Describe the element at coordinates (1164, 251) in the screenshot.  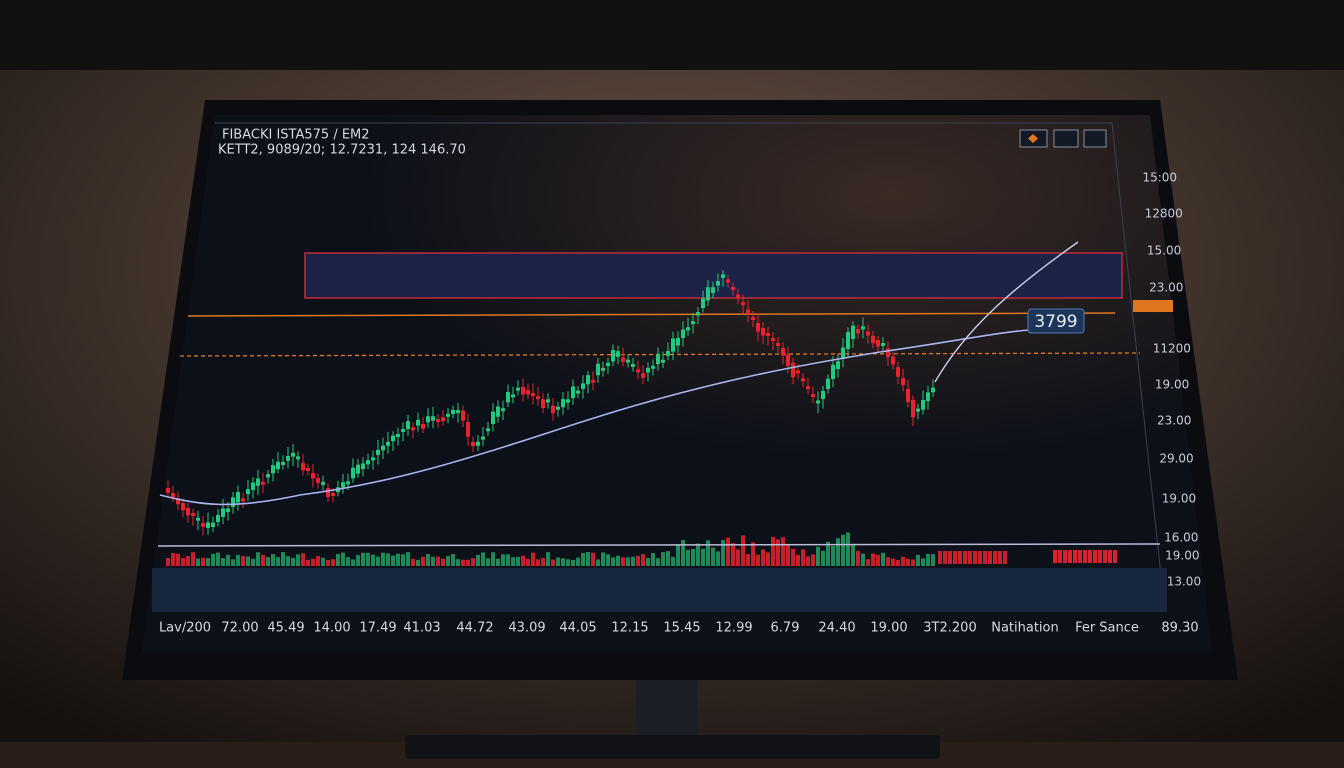
I see `y-tick-label: 15.00` at that location.